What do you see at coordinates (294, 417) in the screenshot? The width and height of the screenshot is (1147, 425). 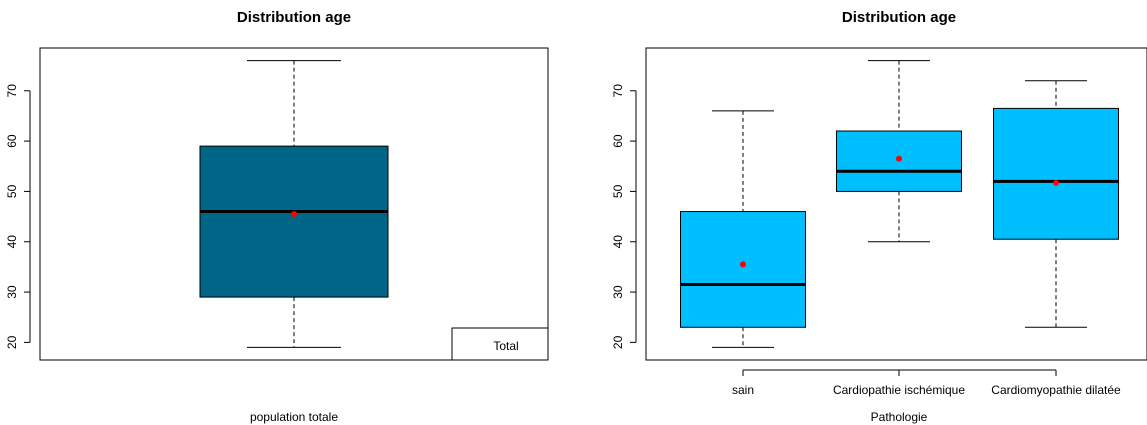 I see `x-axis-label-left: population totale` at bounding box center [294, 417].